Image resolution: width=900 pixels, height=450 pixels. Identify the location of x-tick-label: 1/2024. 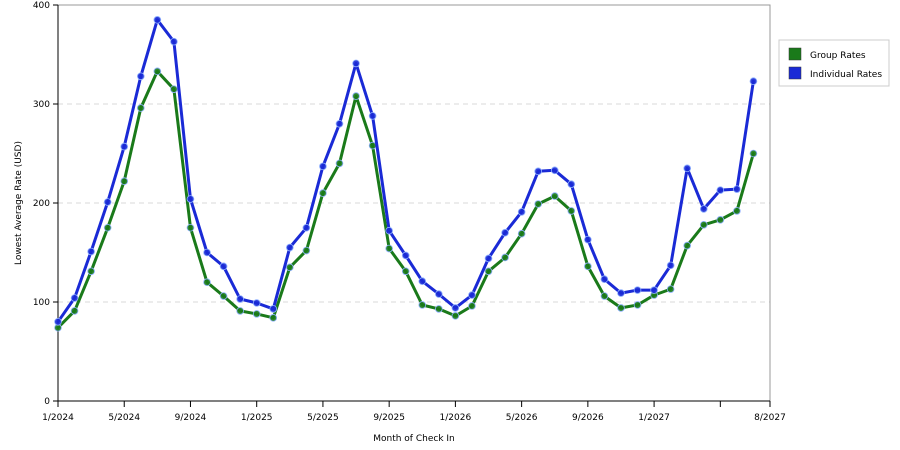
(58, 418).